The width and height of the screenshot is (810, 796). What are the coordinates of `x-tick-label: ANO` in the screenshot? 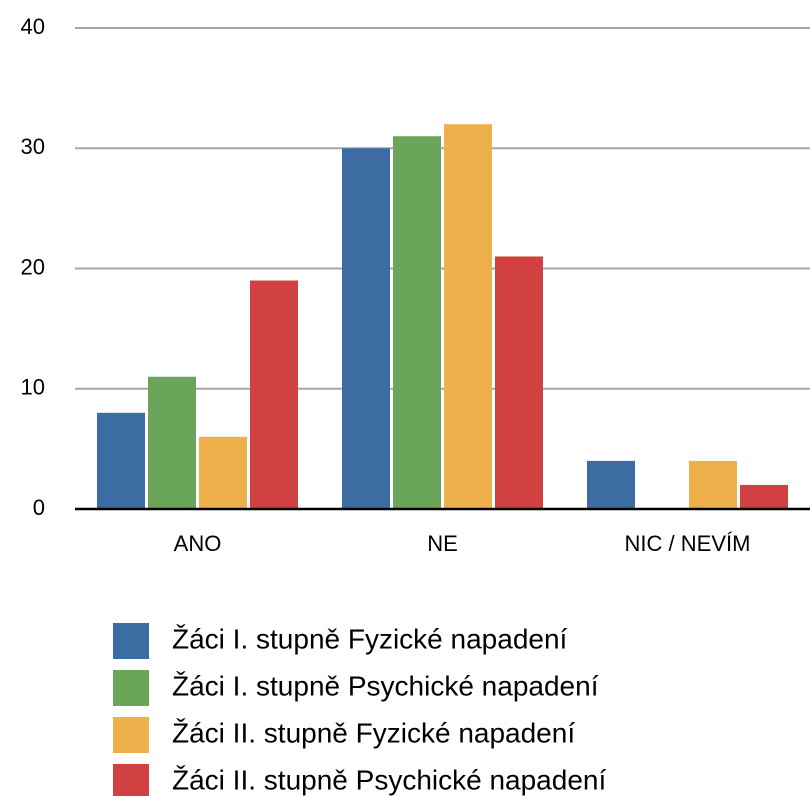 It's located at (198, 543).